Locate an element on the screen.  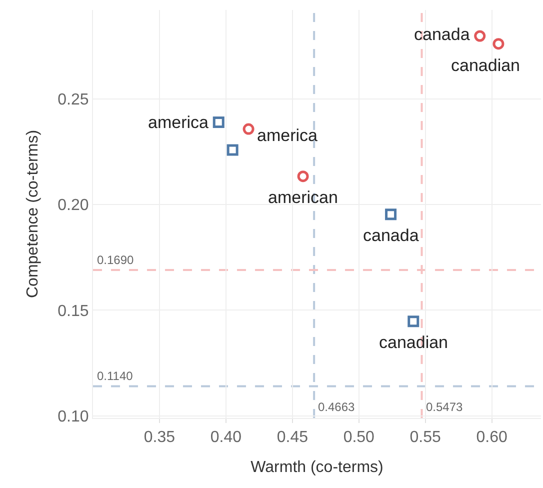
x-tick-label: 0.45 is located at coordinates (292, 437).